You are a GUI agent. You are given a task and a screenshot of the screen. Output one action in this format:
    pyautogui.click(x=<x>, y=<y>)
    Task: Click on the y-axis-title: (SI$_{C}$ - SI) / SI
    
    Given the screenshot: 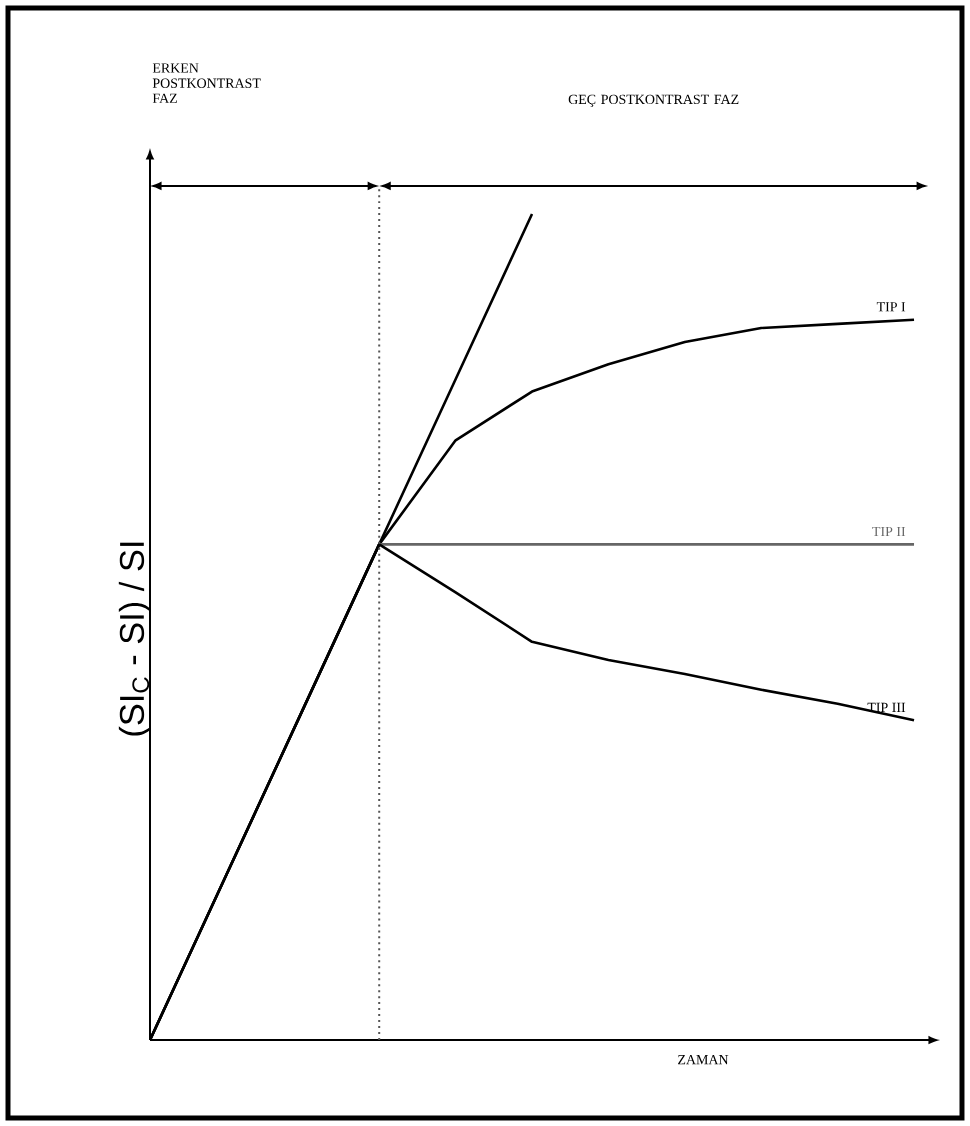 What is the action you would take?
    pyautogui.click(x=134, y=639)
    